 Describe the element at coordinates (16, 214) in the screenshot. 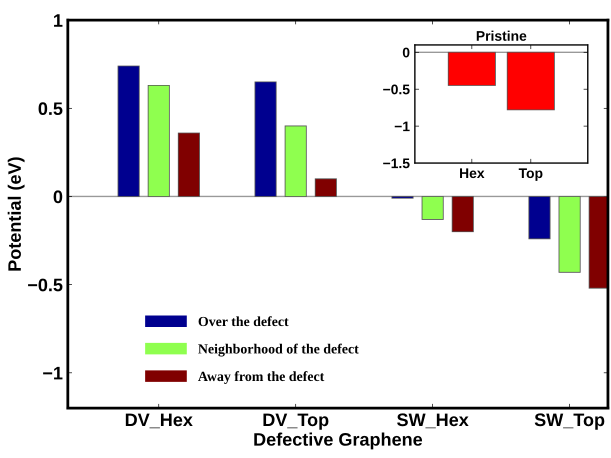

I see `y-axis-title: Potential (eV)` at that location.